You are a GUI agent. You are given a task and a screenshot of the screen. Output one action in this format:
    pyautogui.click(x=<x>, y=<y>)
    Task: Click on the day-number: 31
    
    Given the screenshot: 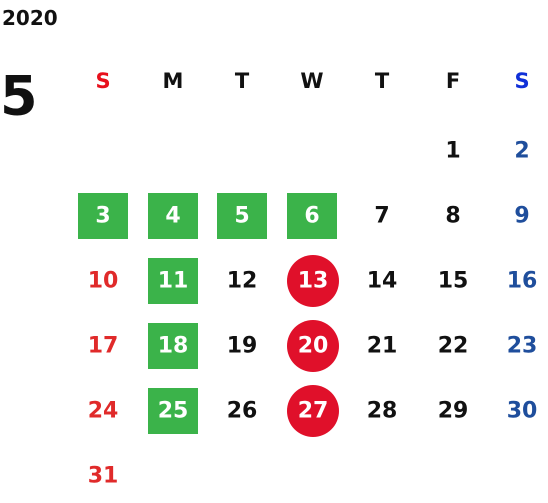 What is the action you would take?
    pyautogui.click(x=103, y=476)
    